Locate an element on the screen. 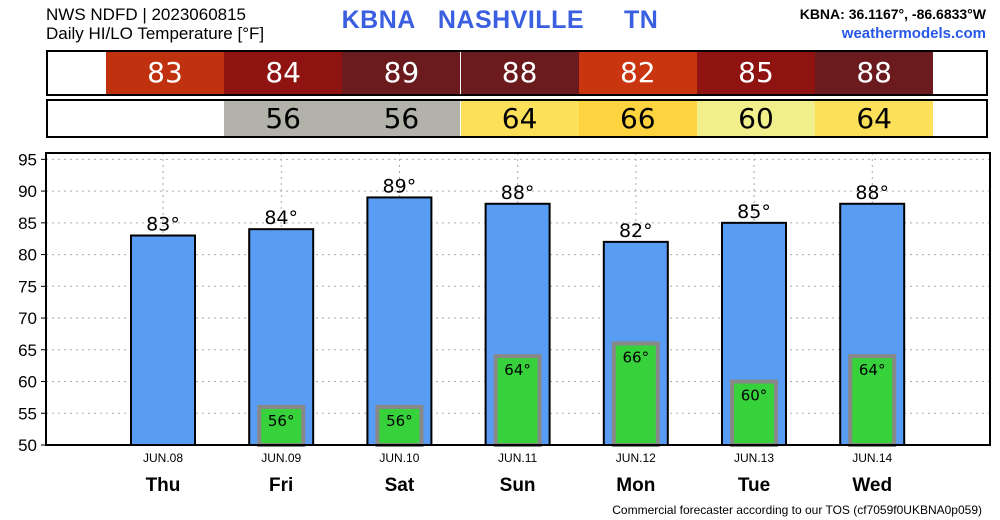 The image size is (1000, 520). site-link: weathermodels.com is located at coordinates (913, 33).